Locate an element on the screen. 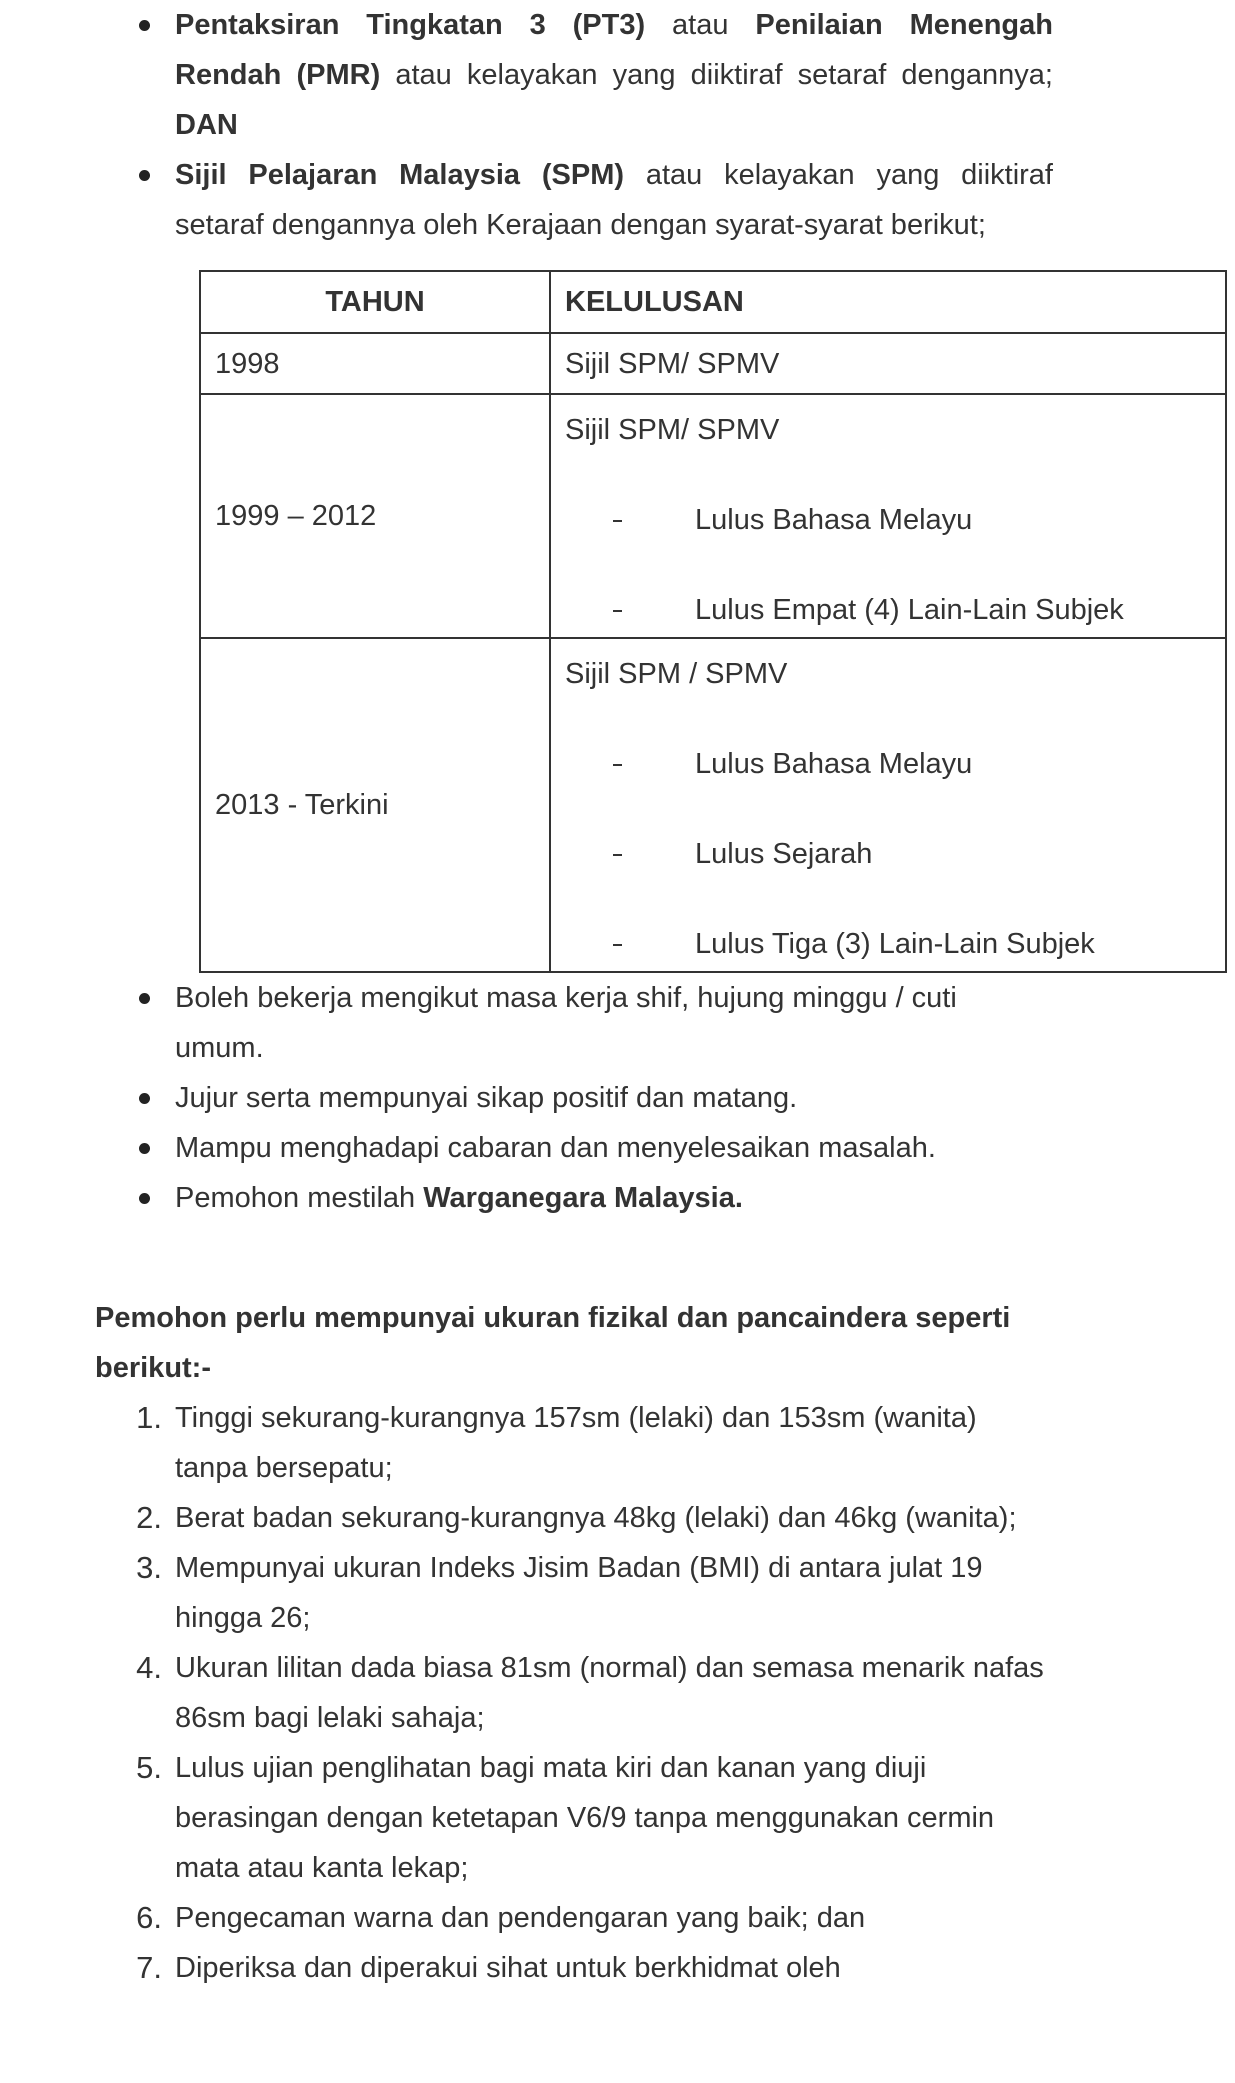 This screenshot has width=1235, height=2083. year-cell: 2013 - Terkini is located at coordinates (375, 805).